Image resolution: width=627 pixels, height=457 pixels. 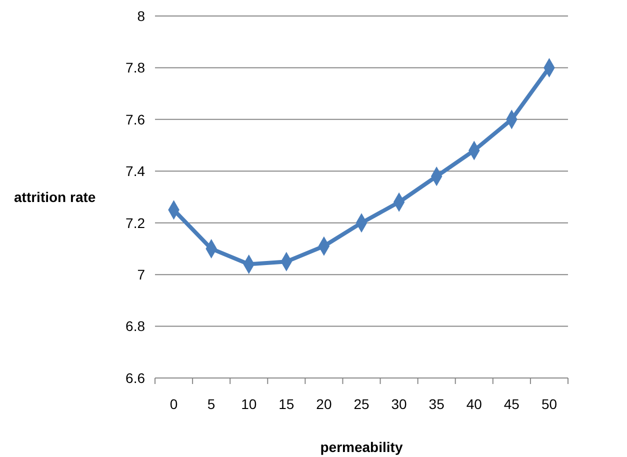 I want to click on x-tick-label: 30, so click(x=399, y=404).